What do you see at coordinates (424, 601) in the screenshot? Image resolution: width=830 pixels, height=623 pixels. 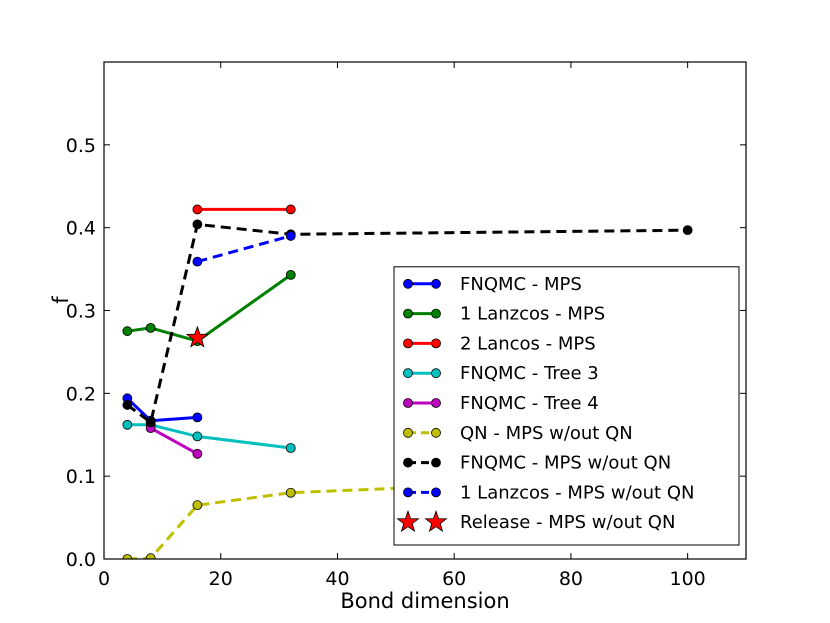 I see `x-axis-label: Bond dimension` at bounding box center [424, 601].